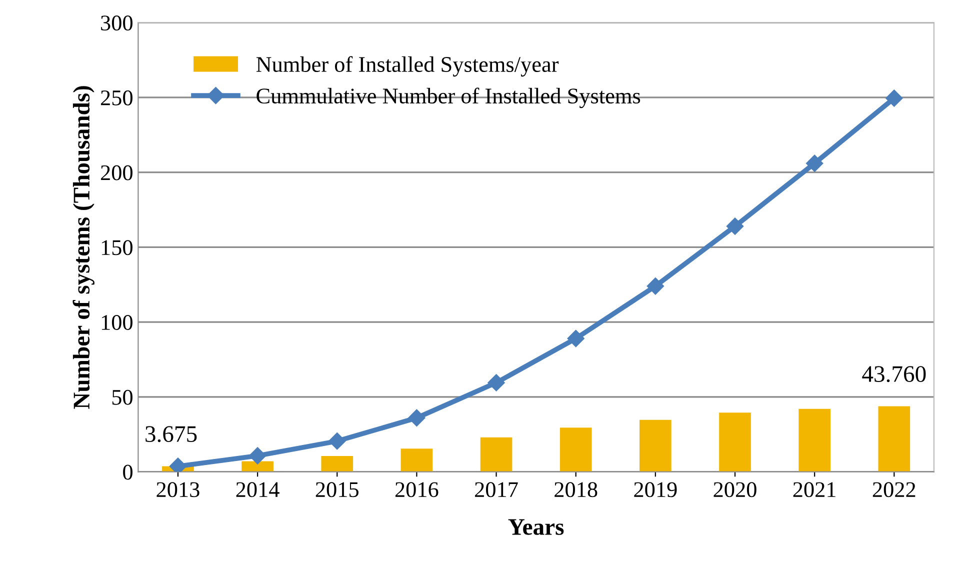 Image resolution: width=953 pixels, height=565 pixels. I want to click on x-tick-label: 2022, so click(894, 490).